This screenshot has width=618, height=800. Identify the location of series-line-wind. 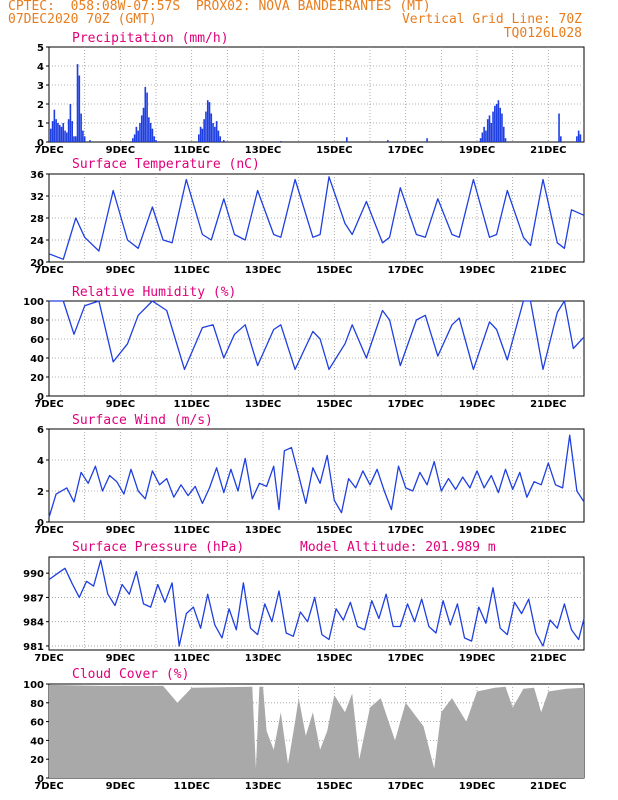
(316, 476).